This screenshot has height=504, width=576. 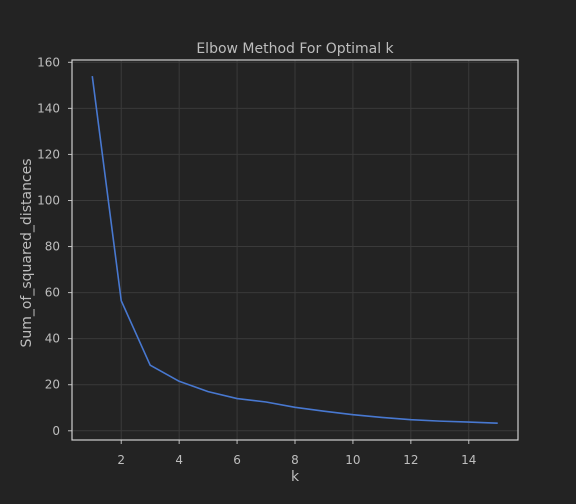 I want to click on y-tick-label: 0, so click(x=56, y=431).